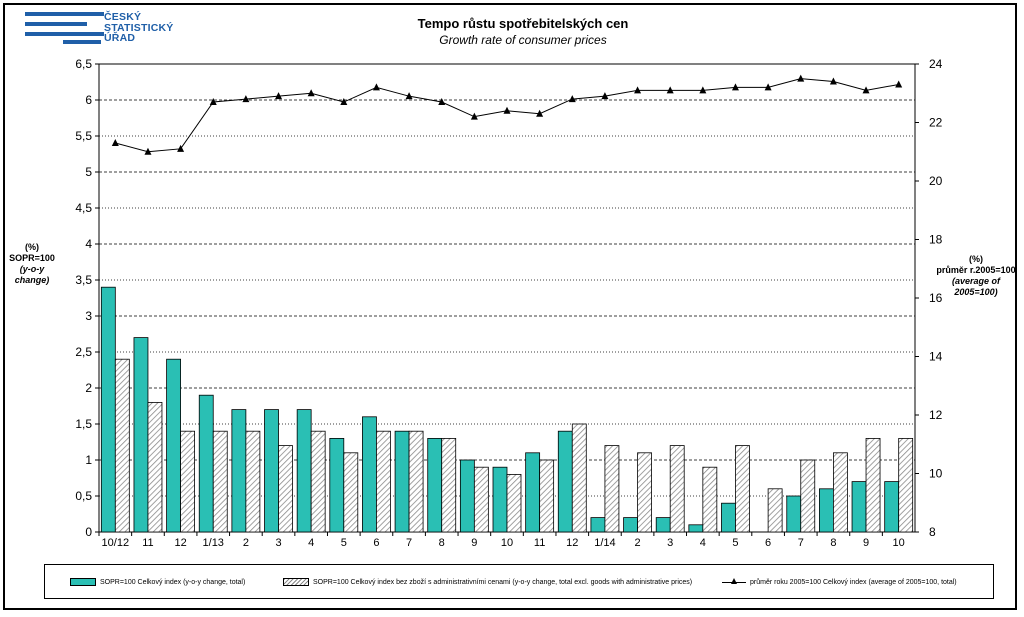  What do you see at coordinates (670, 543) in the screenshot?
I see `x-tick-label: 3` at bounding box center [670, 543].